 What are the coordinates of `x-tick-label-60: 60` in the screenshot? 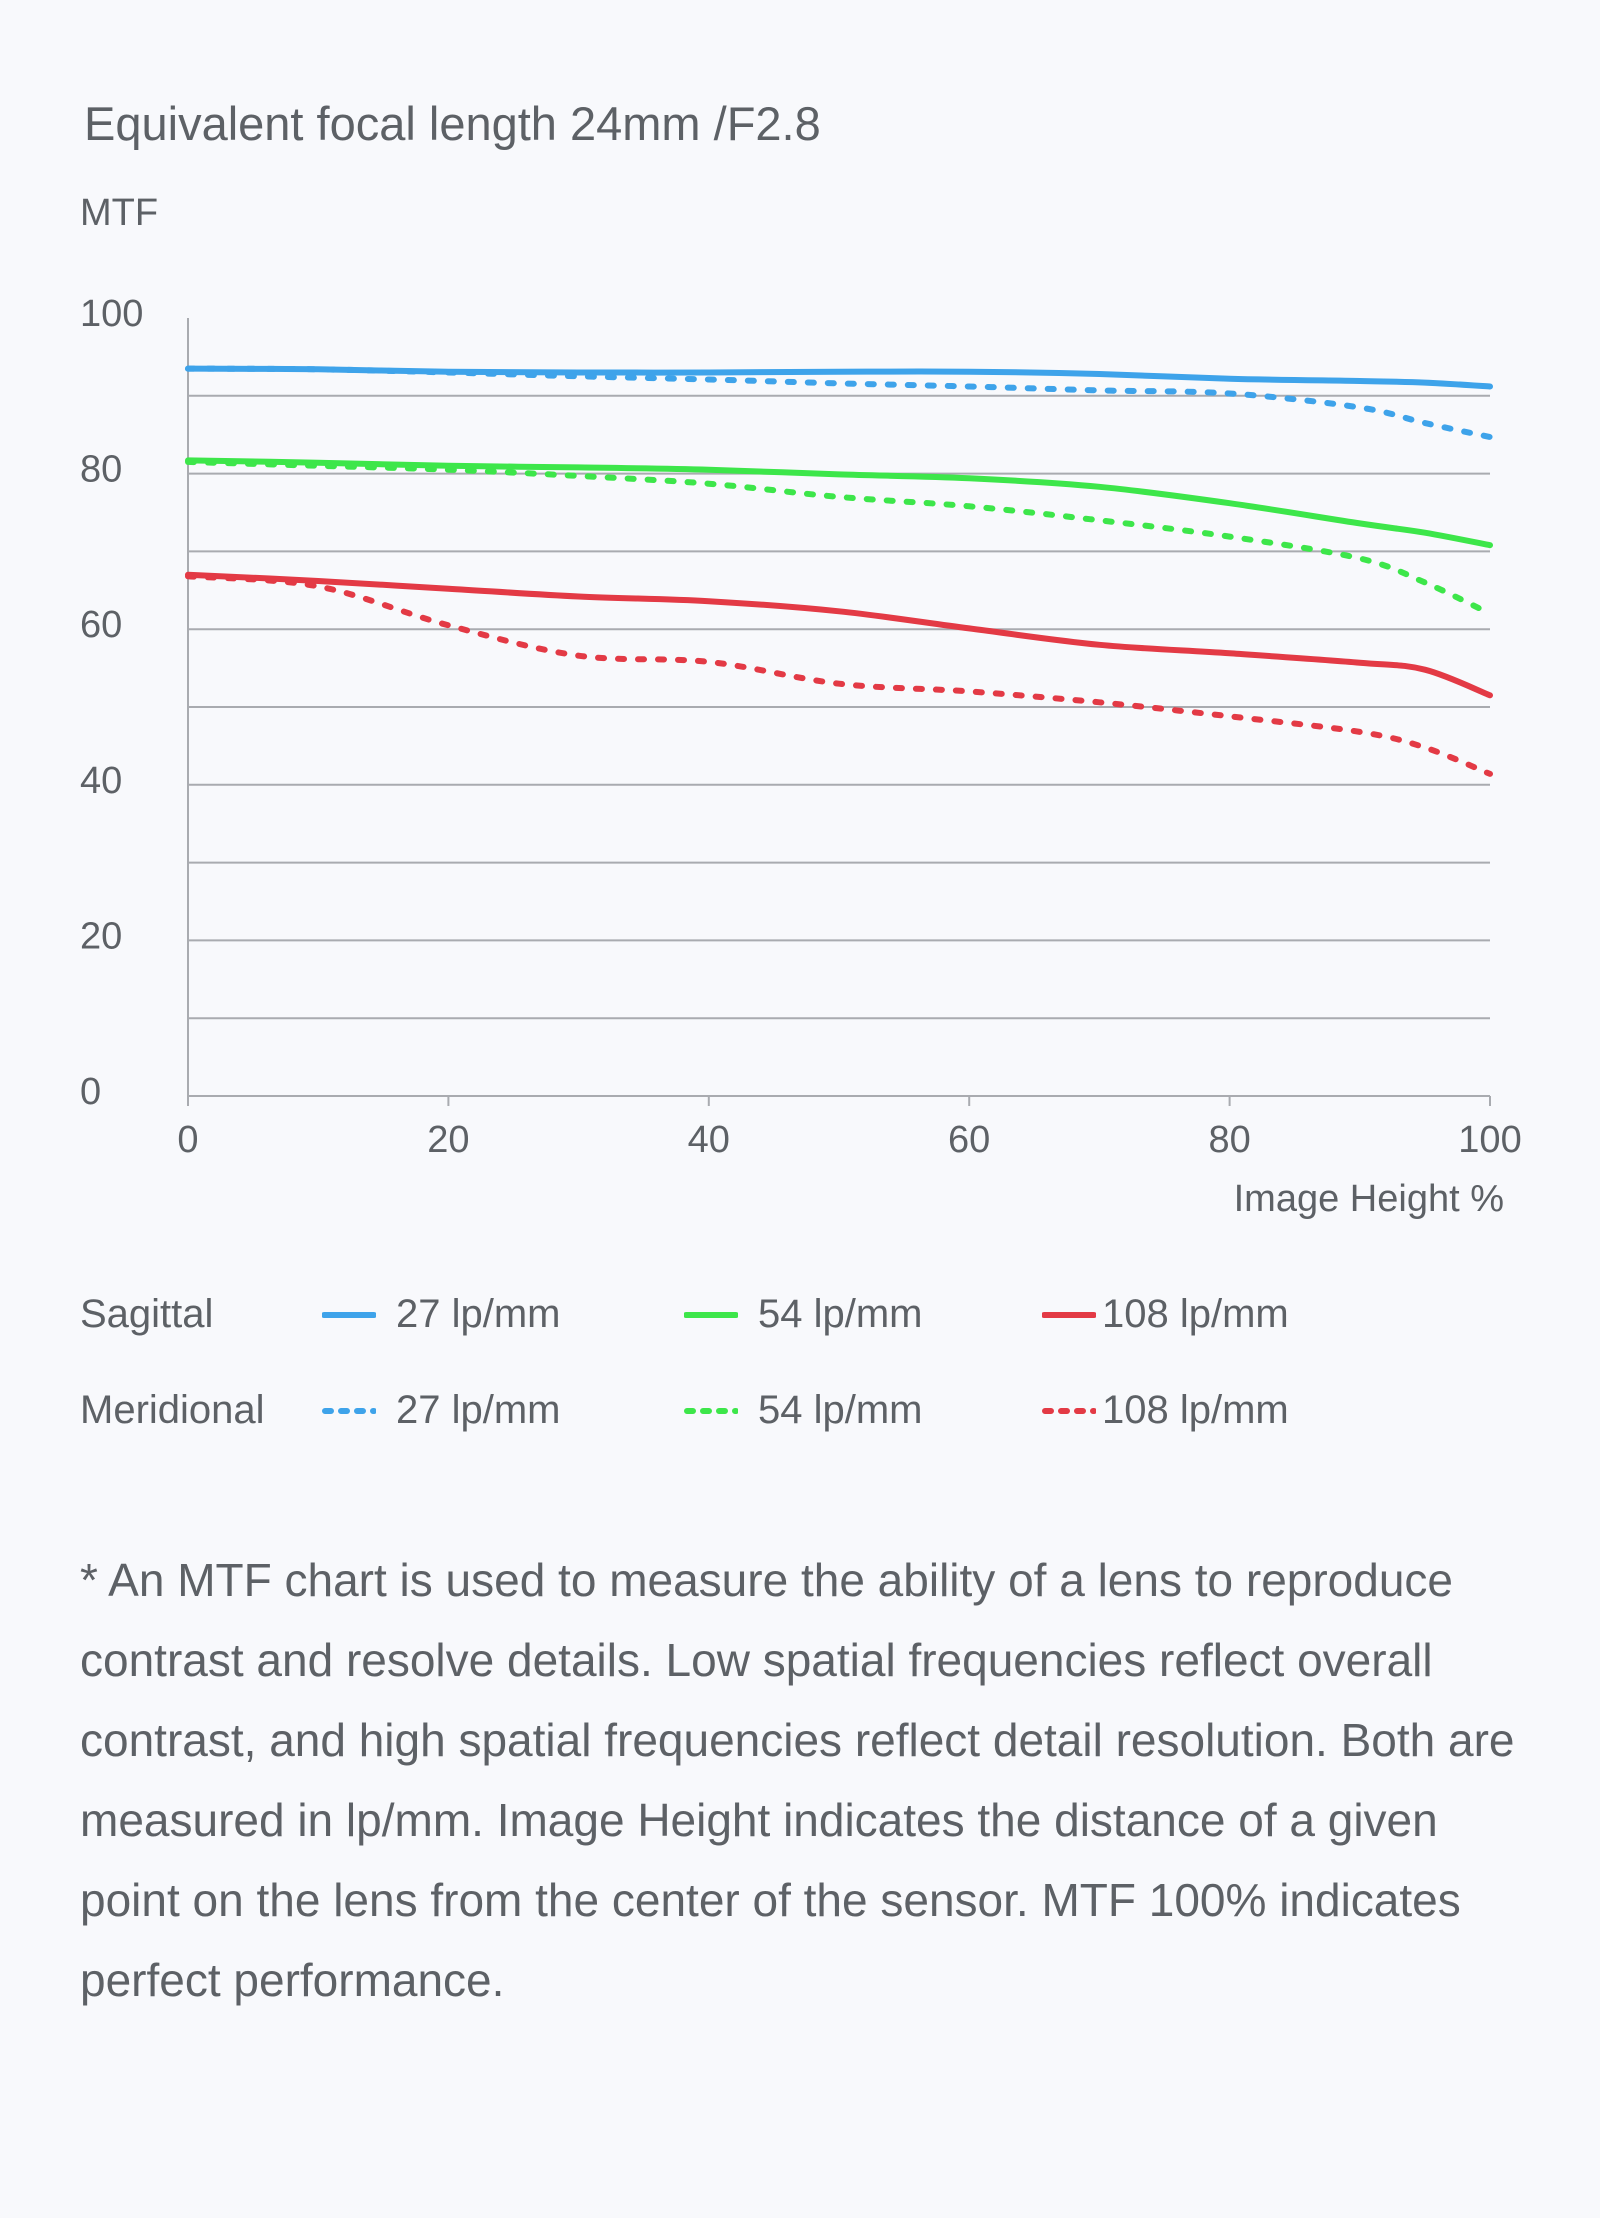 It's located at (969, 1139).